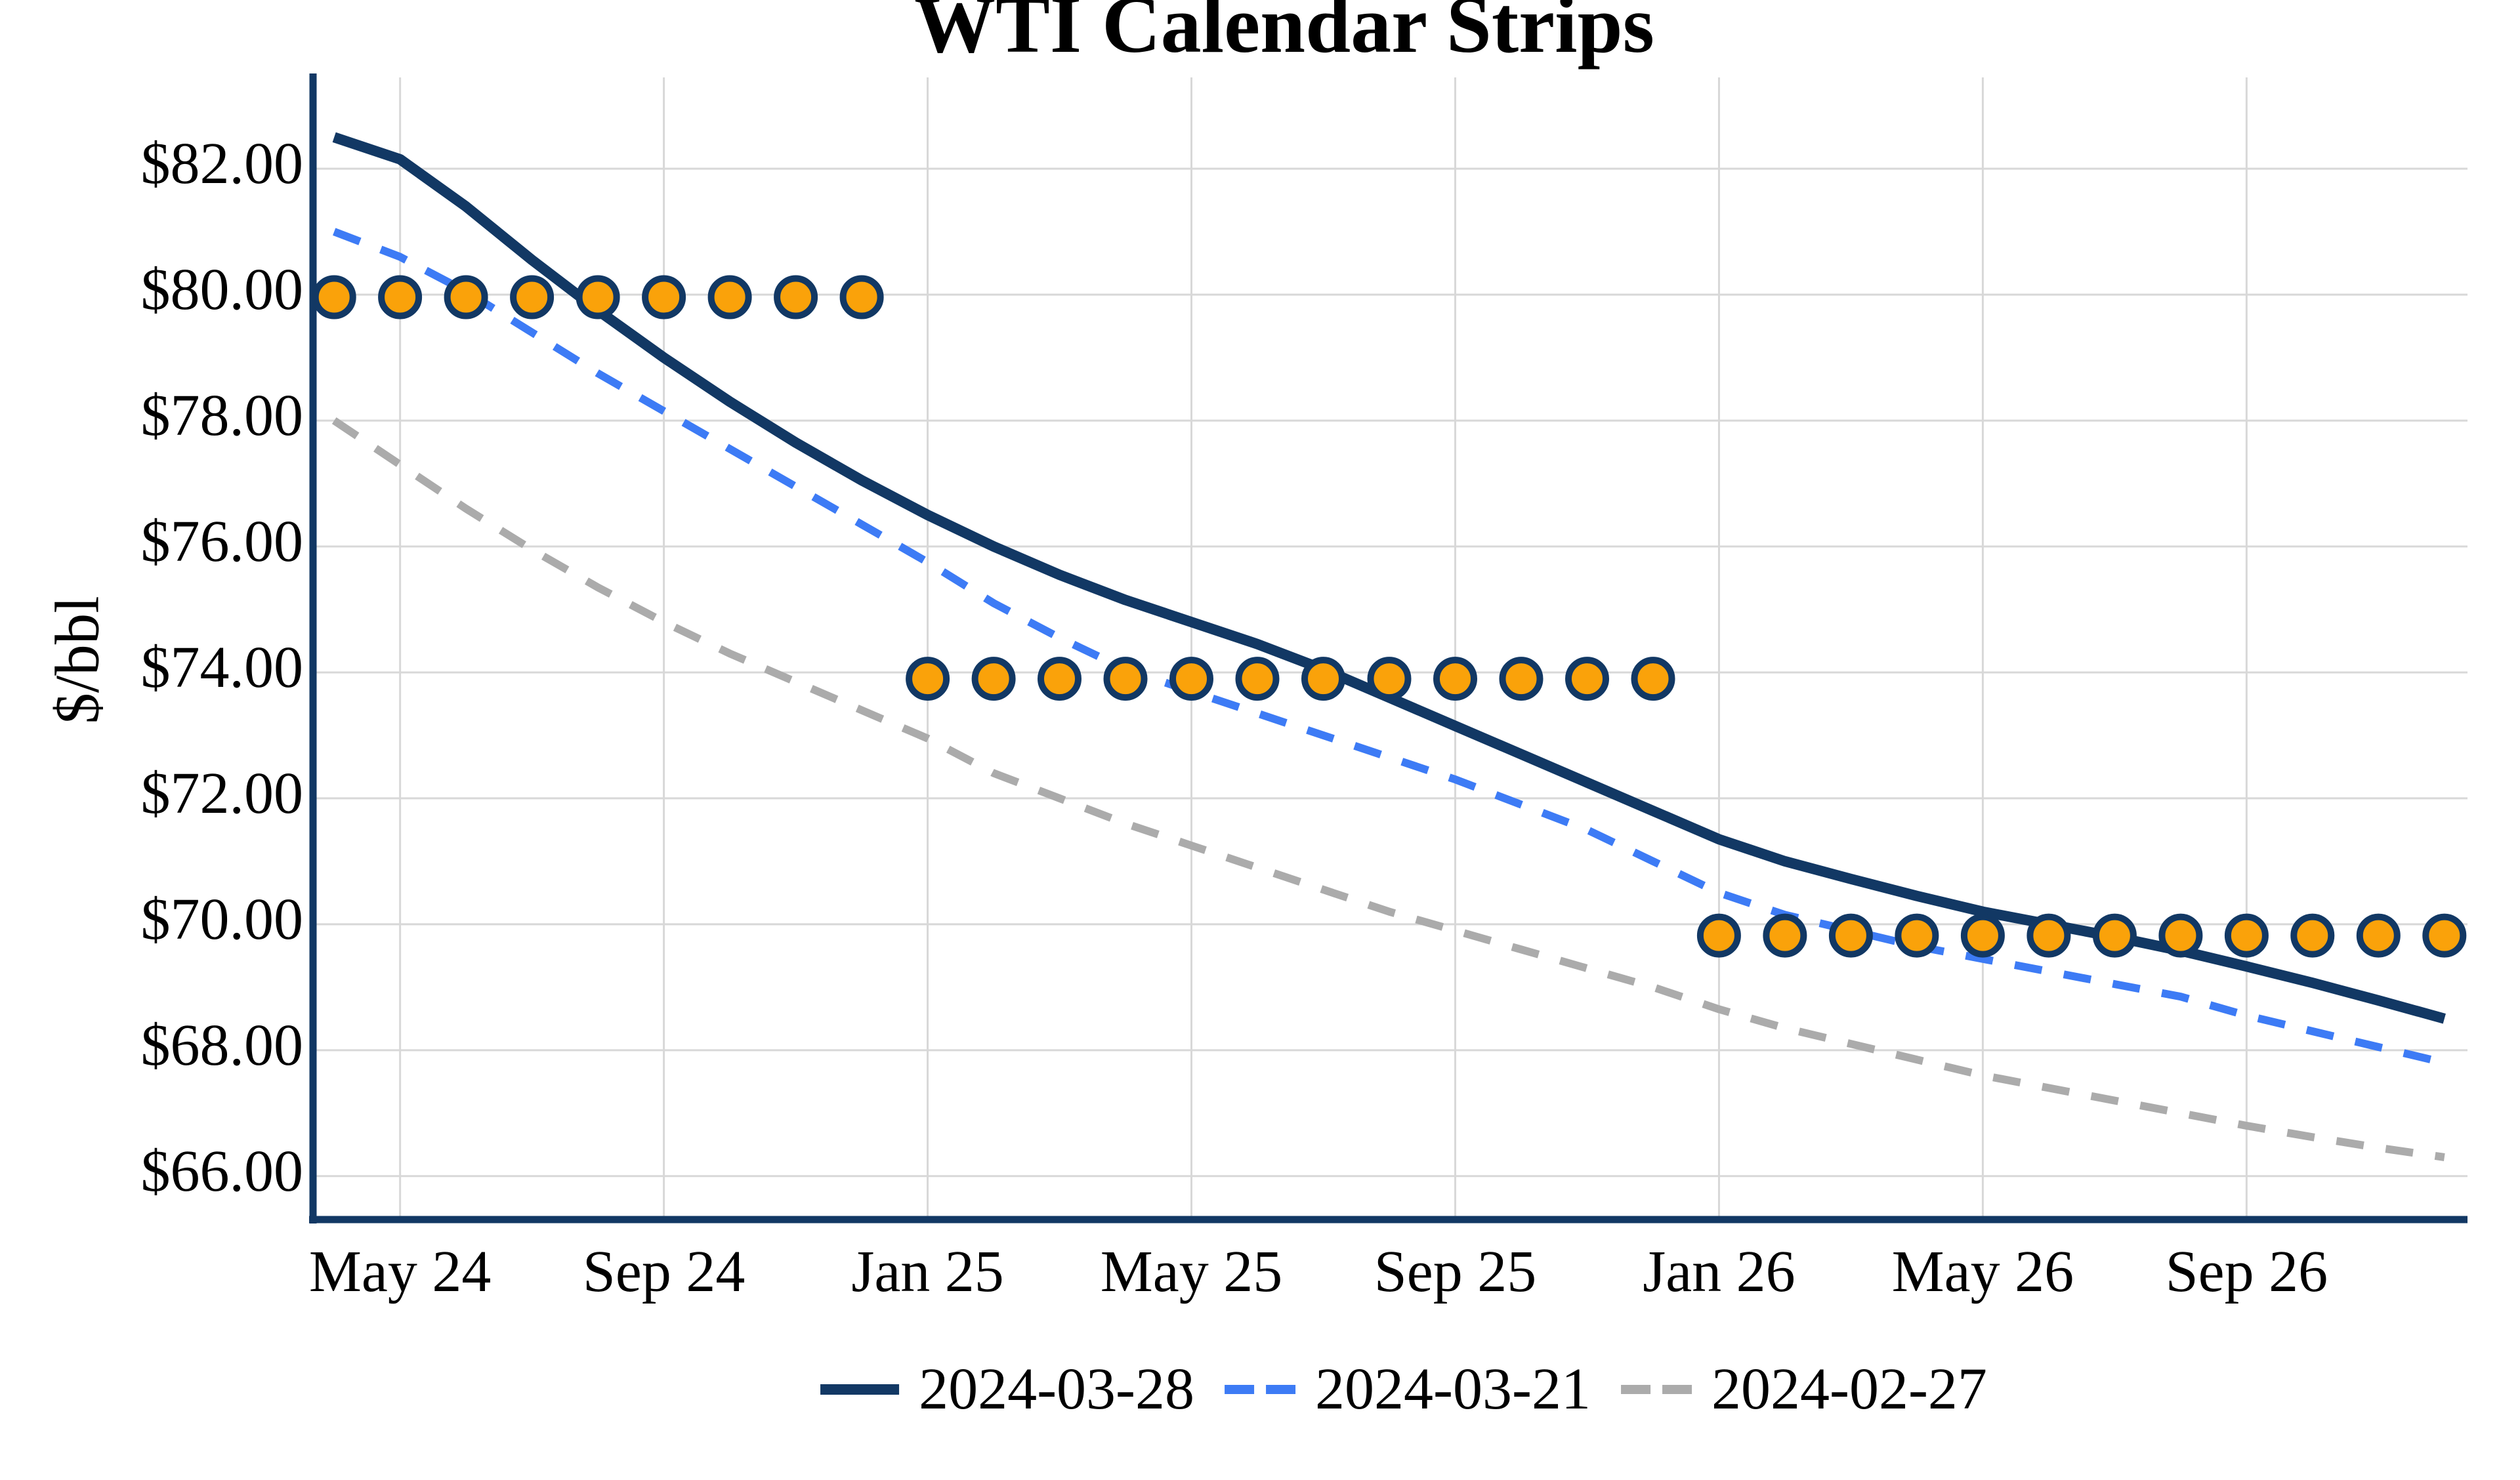 Image resolution: width=2520 pixels, height=1480 pixels. I want to click on y-tick-label: $68.00, so click(222, 1045).